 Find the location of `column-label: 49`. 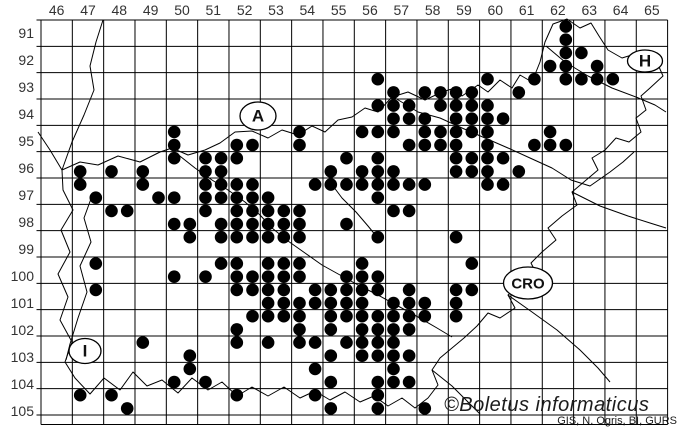

column-label: 49 is located at coordinates (150, 10).